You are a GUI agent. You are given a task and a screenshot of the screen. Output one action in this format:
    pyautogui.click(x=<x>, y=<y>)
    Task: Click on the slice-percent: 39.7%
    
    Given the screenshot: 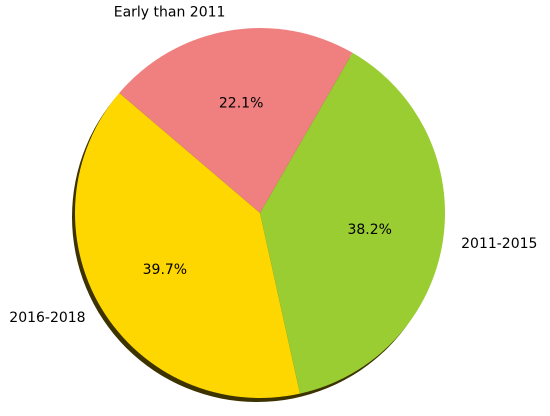 What is the action you would take?
    pyautogui.click(x=165, y=270)
    